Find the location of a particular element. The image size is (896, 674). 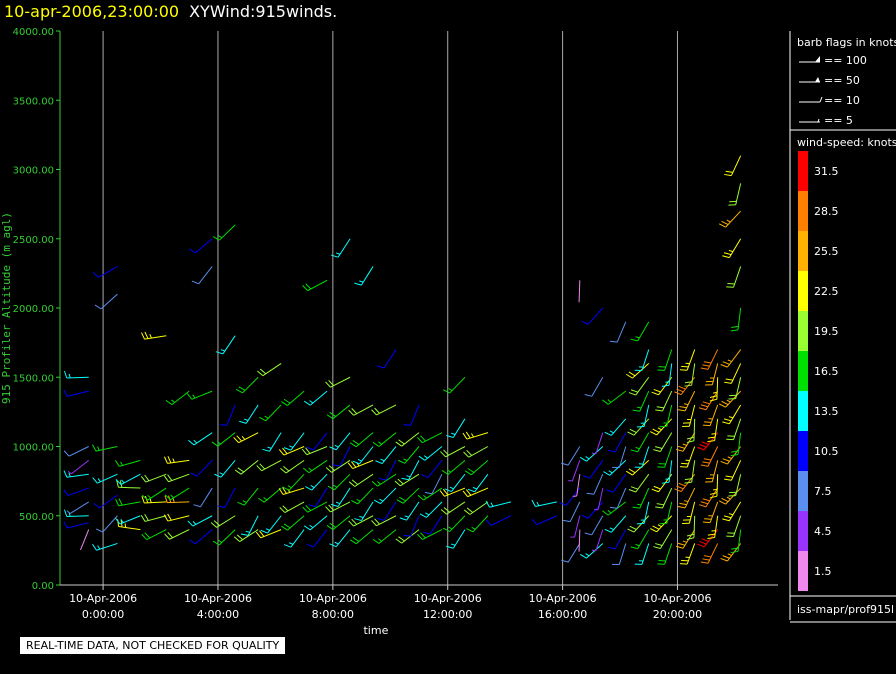

x-tick-time-1: 4:00:00 is located at coordinates (218, 614).